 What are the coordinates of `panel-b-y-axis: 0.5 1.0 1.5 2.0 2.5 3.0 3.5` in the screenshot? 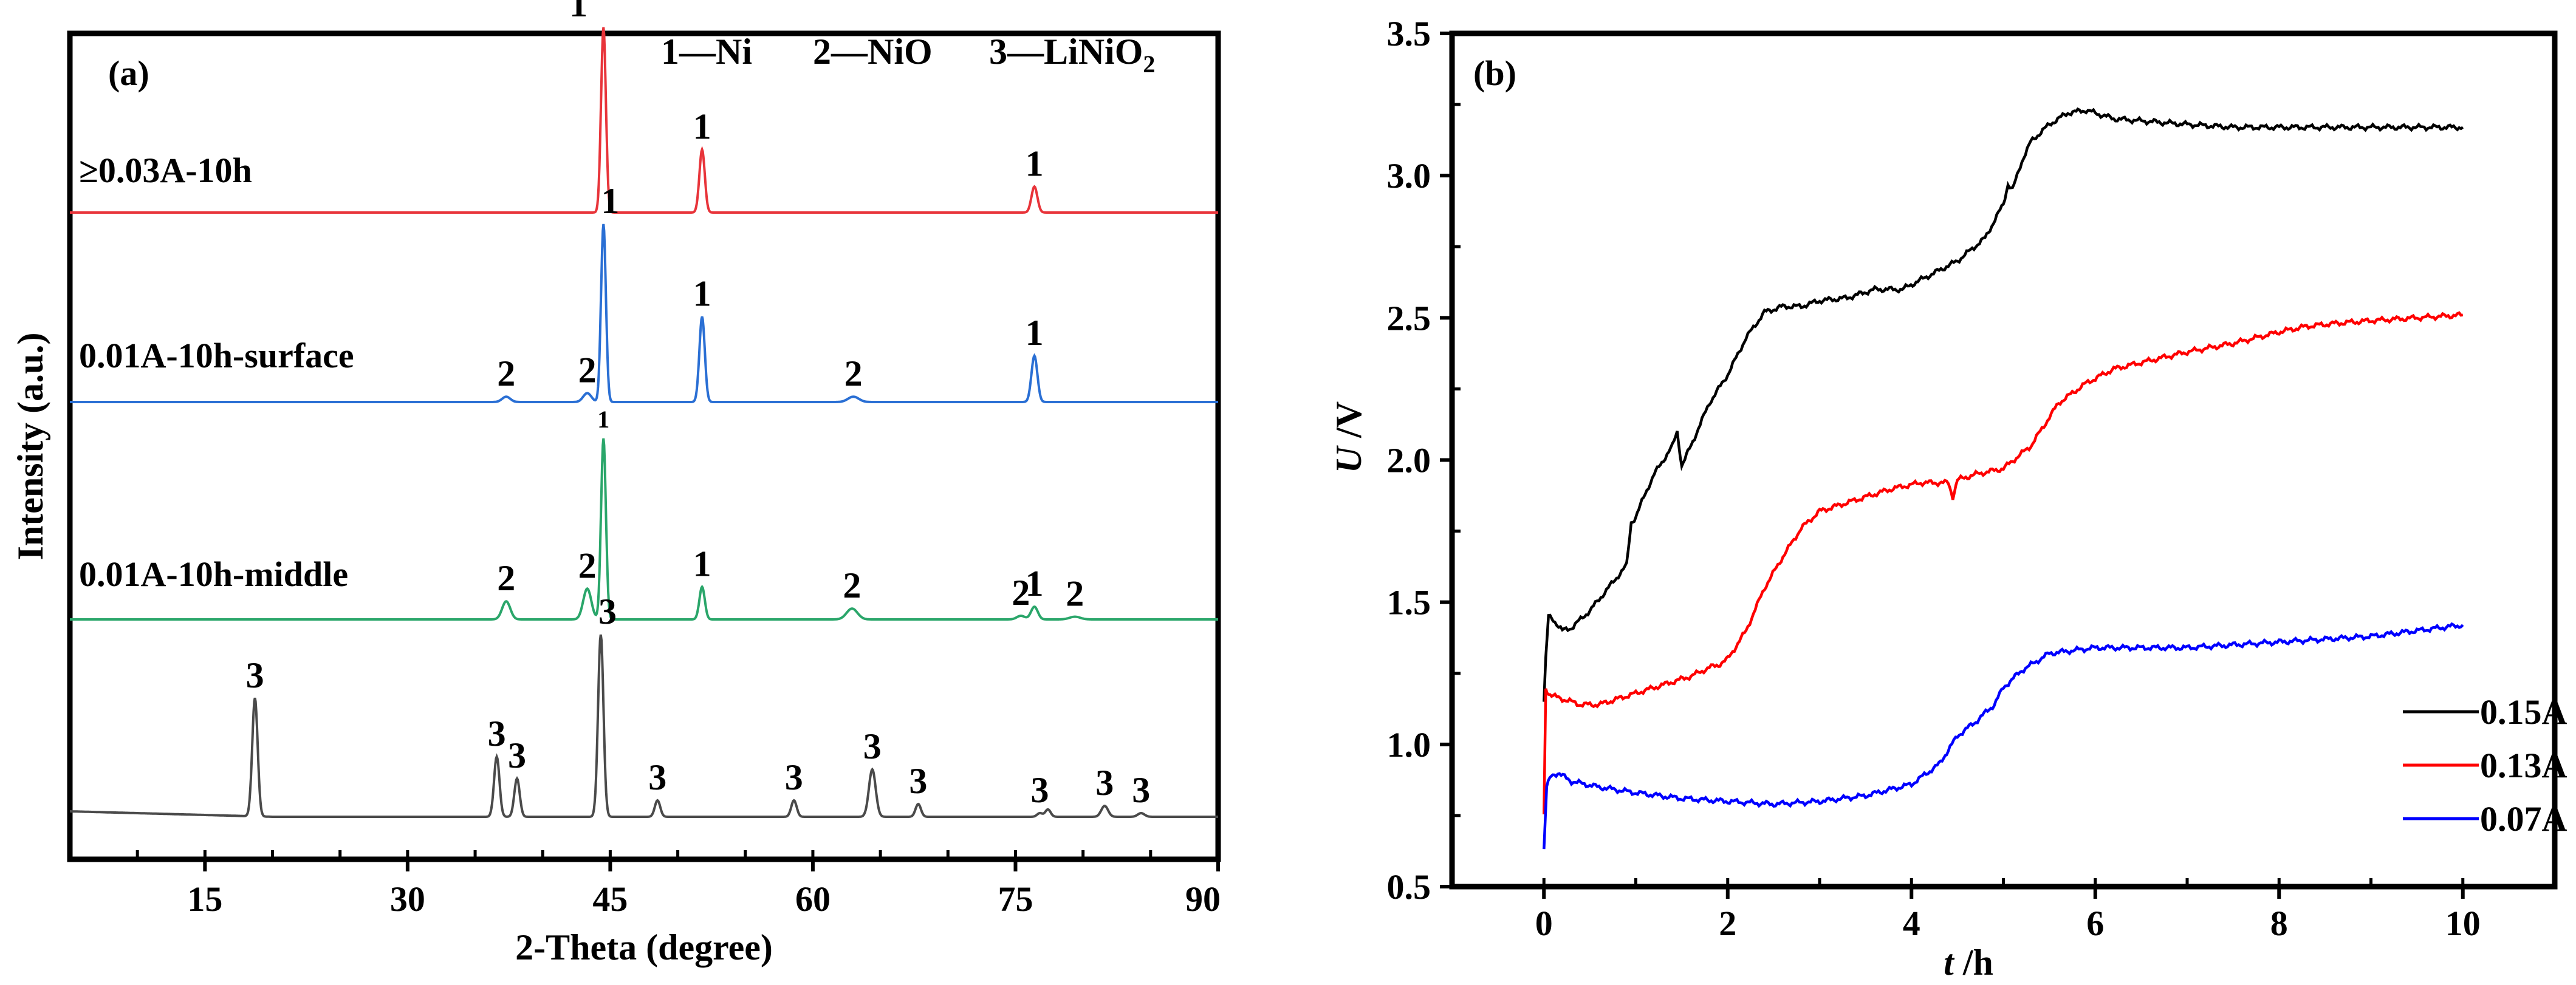 It's located at (1424, 461).